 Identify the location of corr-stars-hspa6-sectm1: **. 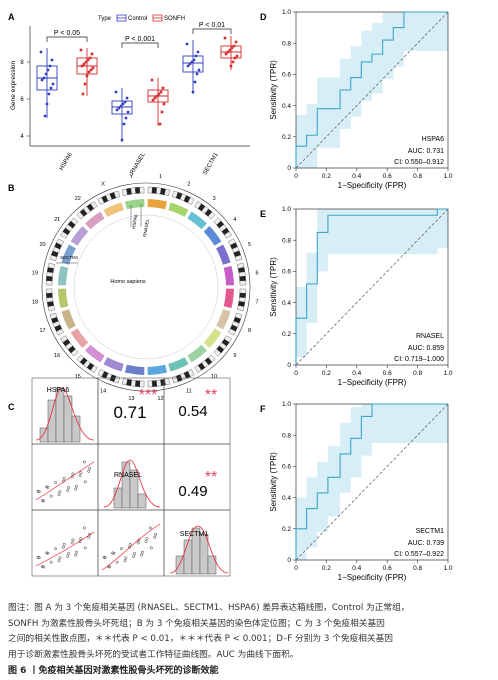
(211, 395).